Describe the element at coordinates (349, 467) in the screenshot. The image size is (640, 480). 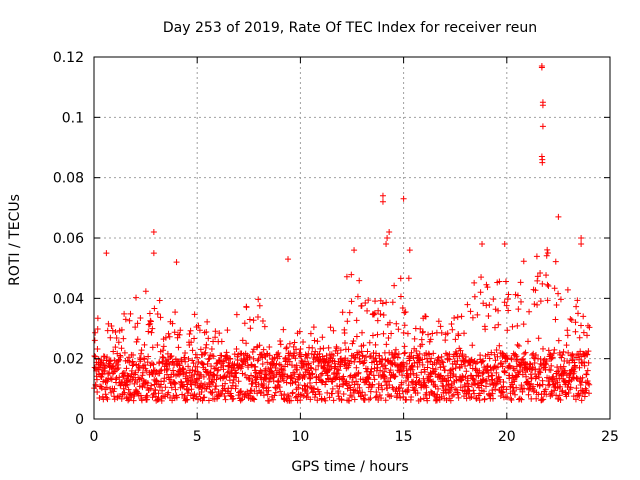
I see `x-axis-label: GPS time / hours` at that location.